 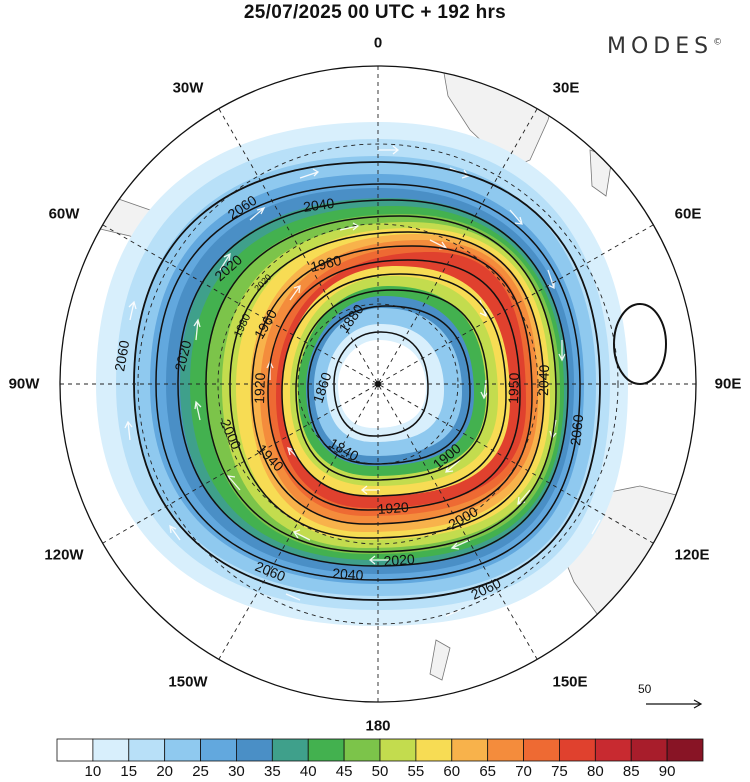 I want to click on reference-vector-label: 50, so click(x=645, y=689).